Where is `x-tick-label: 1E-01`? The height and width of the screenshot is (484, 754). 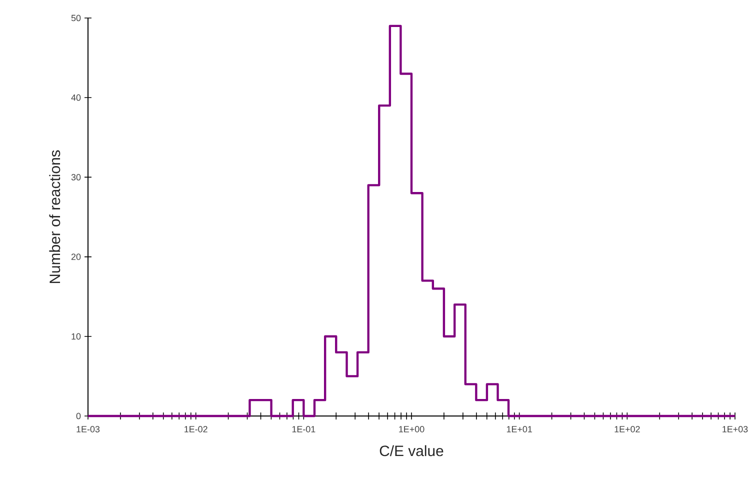 x-tick-label: 1E-01 is located at coordinates (304, 429).